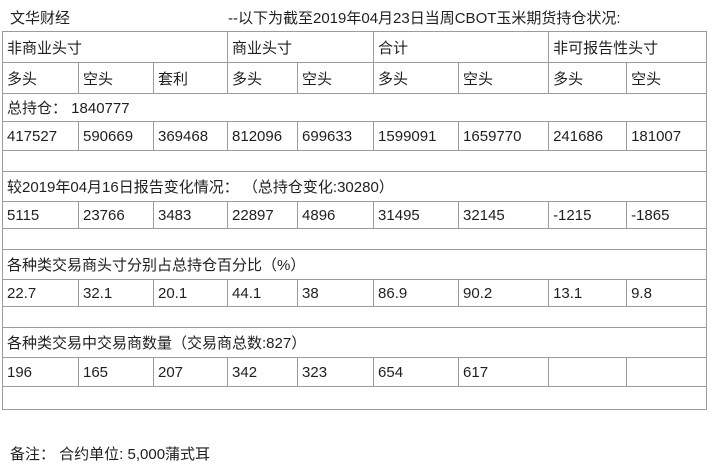 The width and height of the screenshot is (713, 464). I want to click on position-cell: 1659770, so click(504, 136).